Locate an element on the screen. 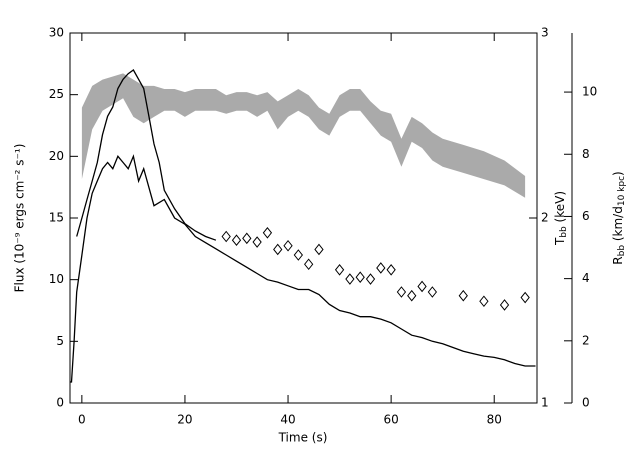 The image size is (640, 457). x-tick-label: 60 is located at coordinates (390, 420).